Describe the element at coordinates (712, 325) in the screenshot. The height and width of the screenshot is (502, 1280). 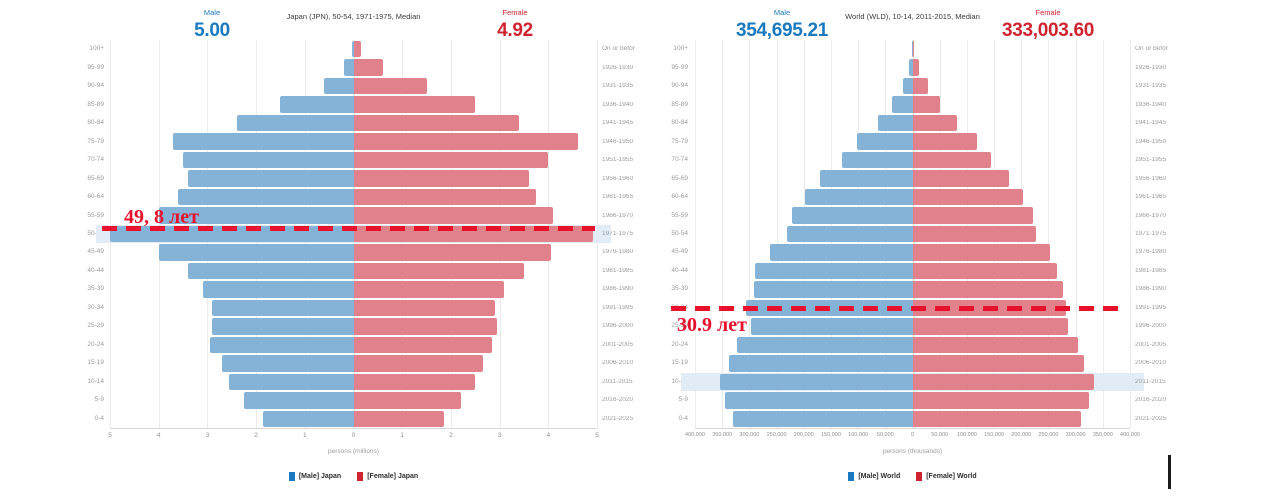
I see `median-age-annotation: 30.9 лет` at that location.